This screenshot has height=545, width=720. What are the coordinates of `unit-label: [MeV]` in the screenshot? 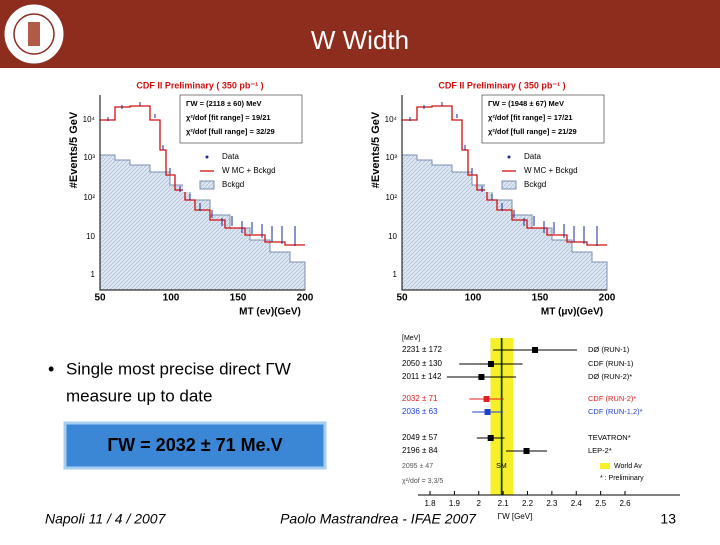 It's located at (411, 338).